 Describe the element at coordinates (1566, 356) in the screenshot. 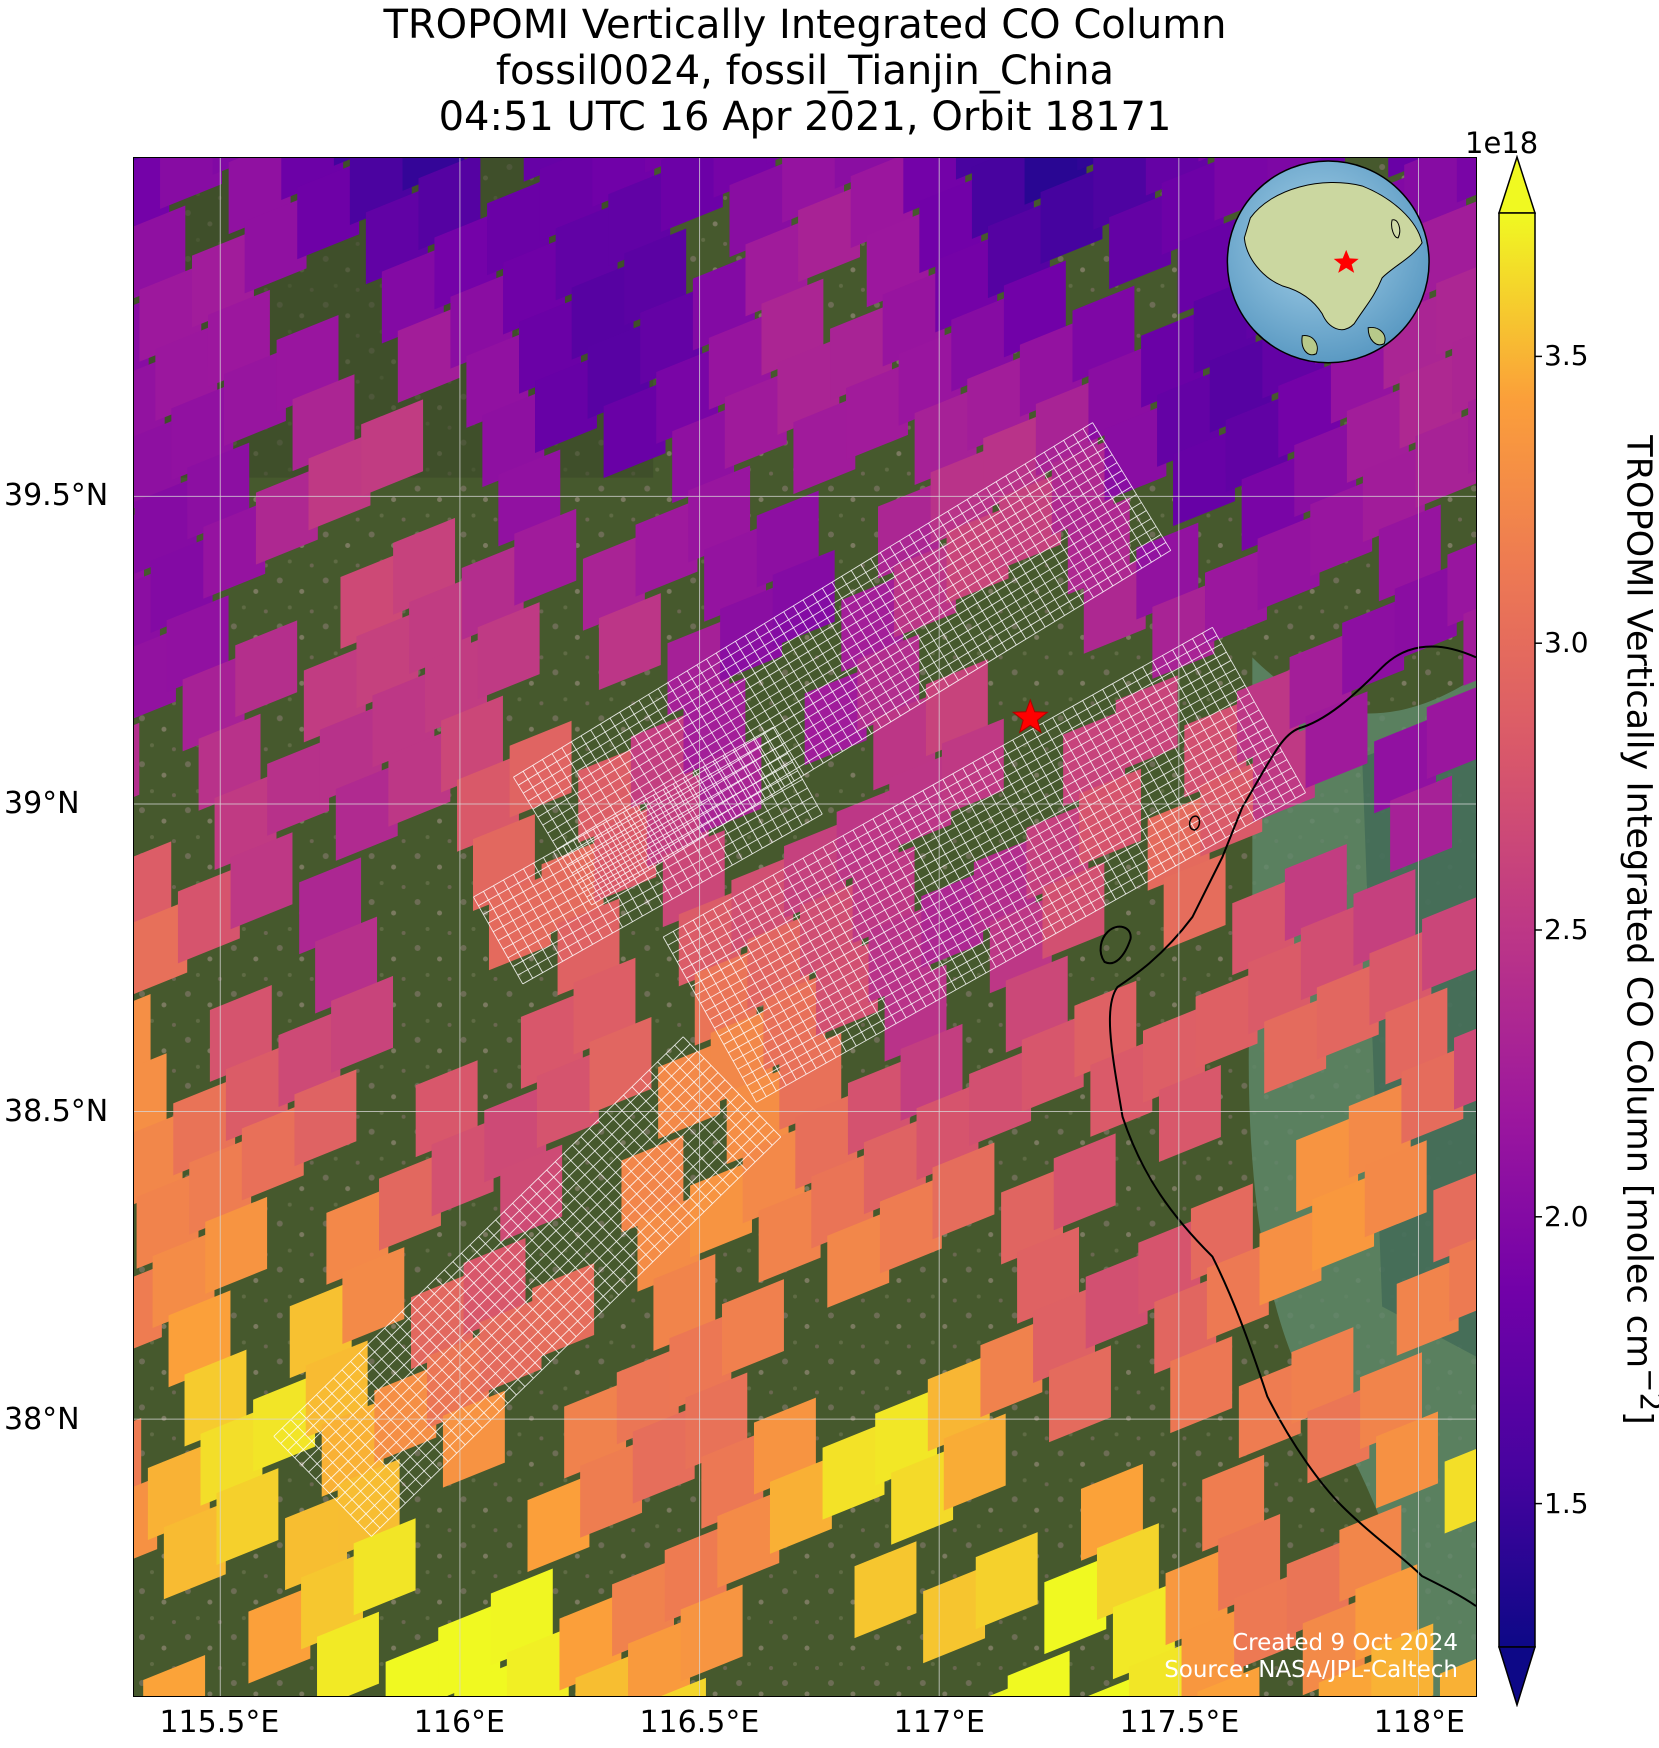

I see `colorbar-tick-label: 3.5` at that location.